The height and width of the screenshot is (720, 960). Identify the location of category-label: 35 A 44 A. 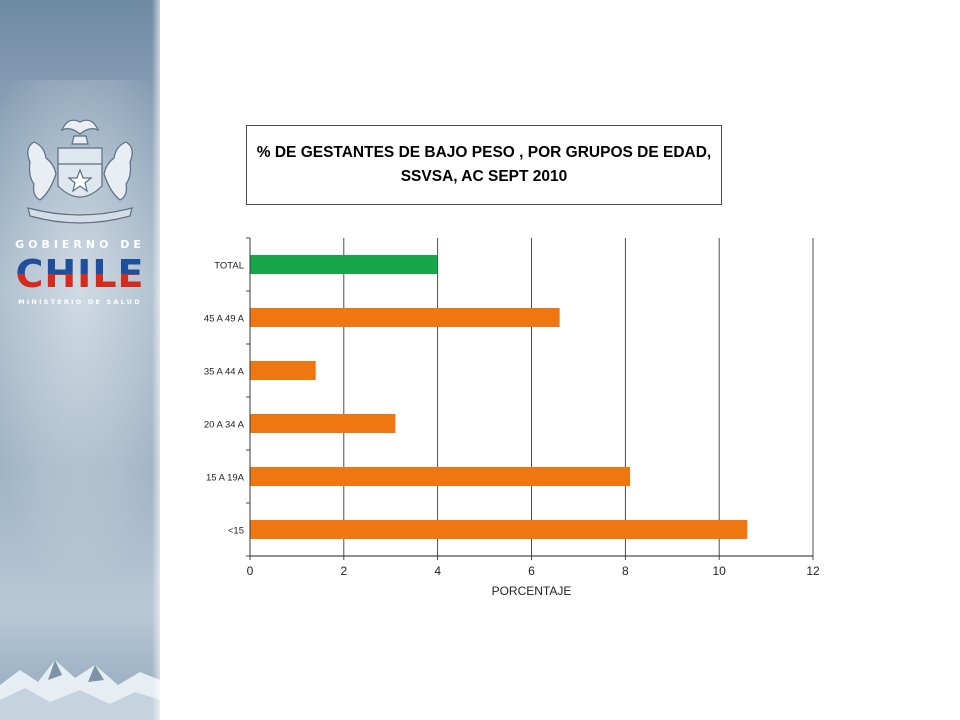
(224, 372).